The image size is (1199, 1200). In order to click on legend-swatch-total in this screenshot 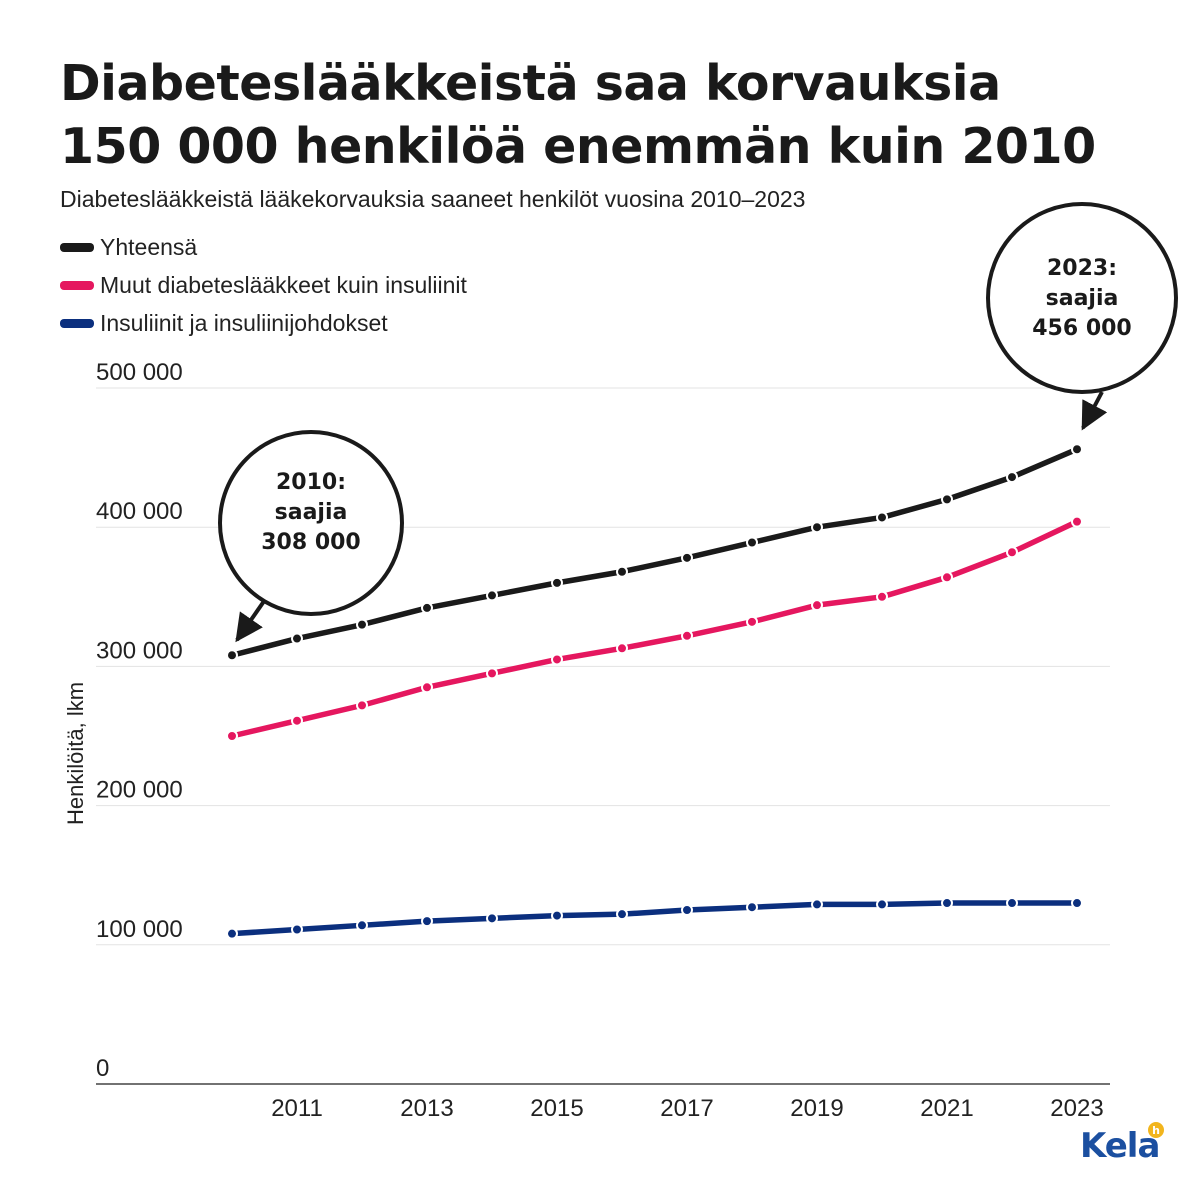, I will do `click(77, 247)`.